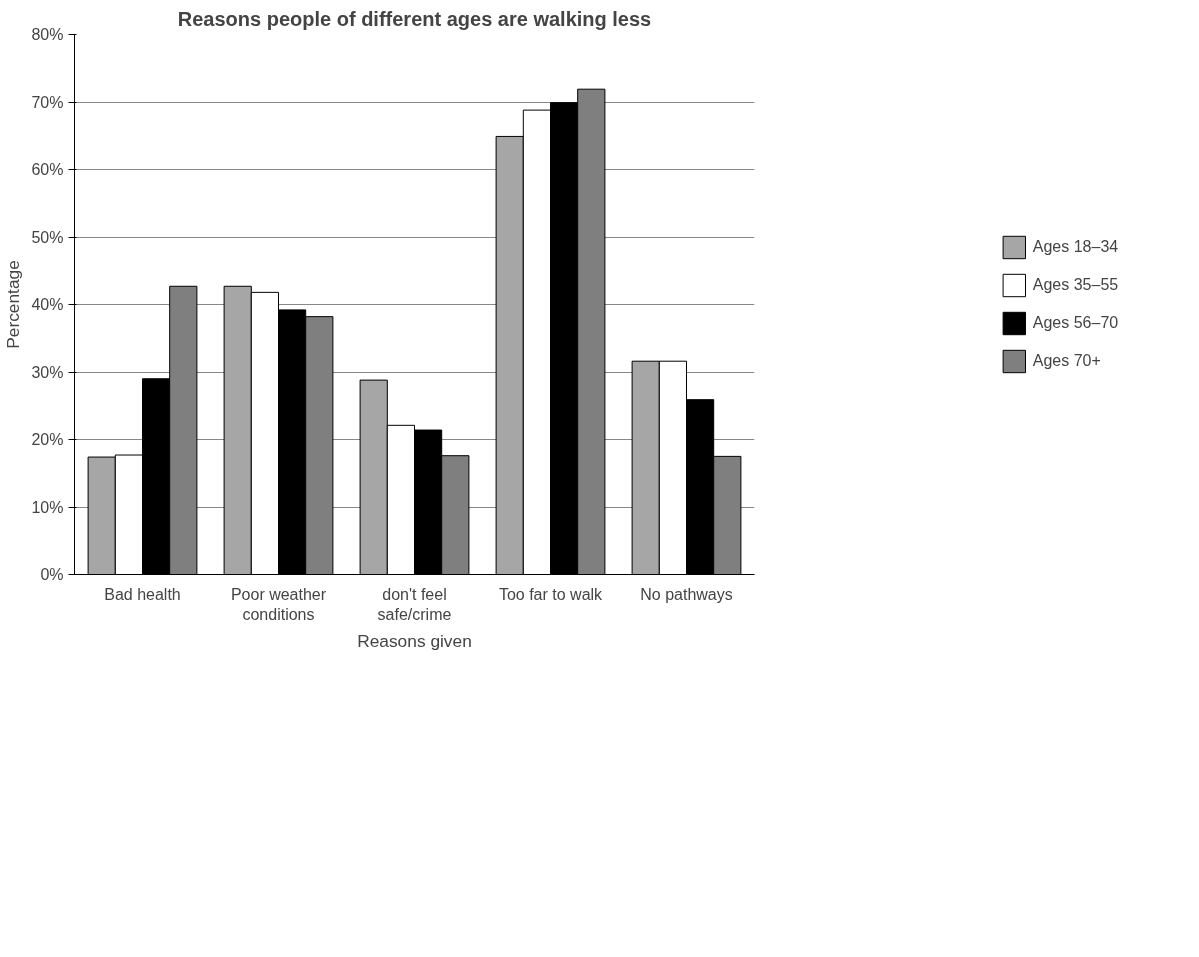  What do you see at coordinates (47, 304) in the screenshot?
I see `y-tick-label: 40%` at bounding box center [47, 304].